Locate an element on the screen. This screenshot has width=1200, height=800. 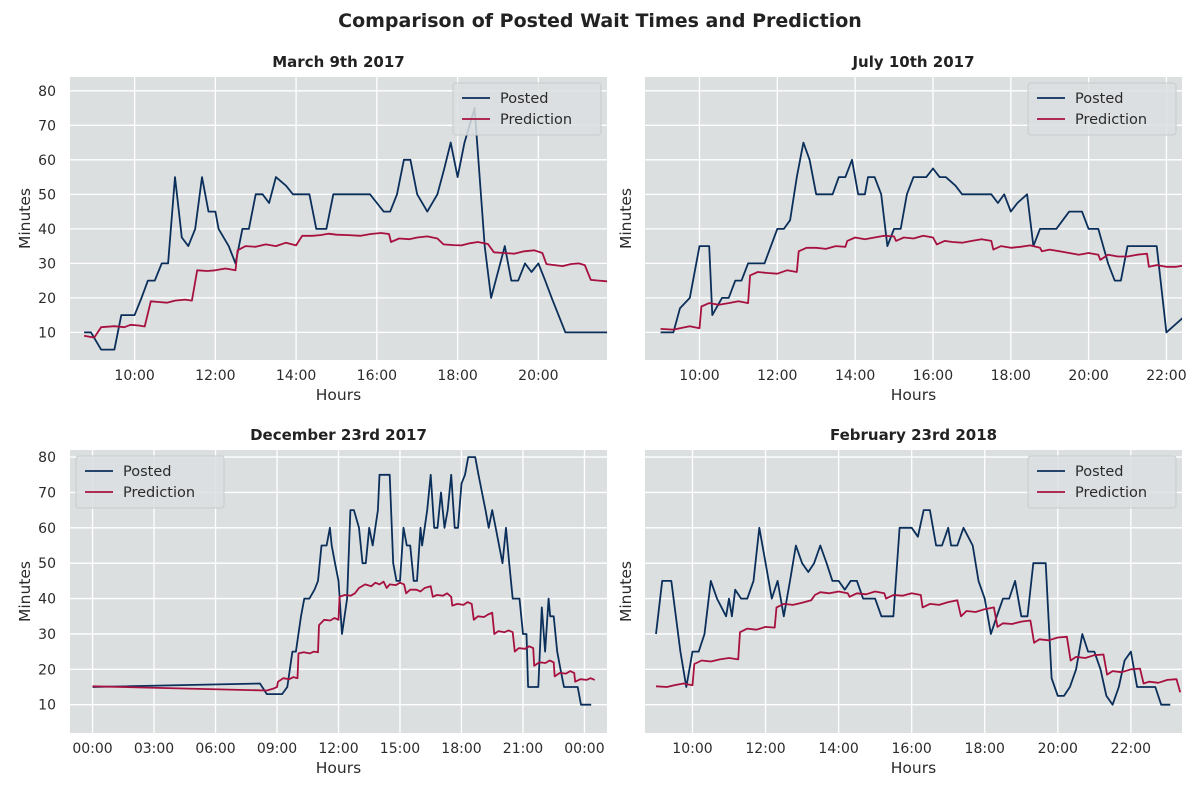
x-tick-label: 21:00 is located at coordinates (523, 749).